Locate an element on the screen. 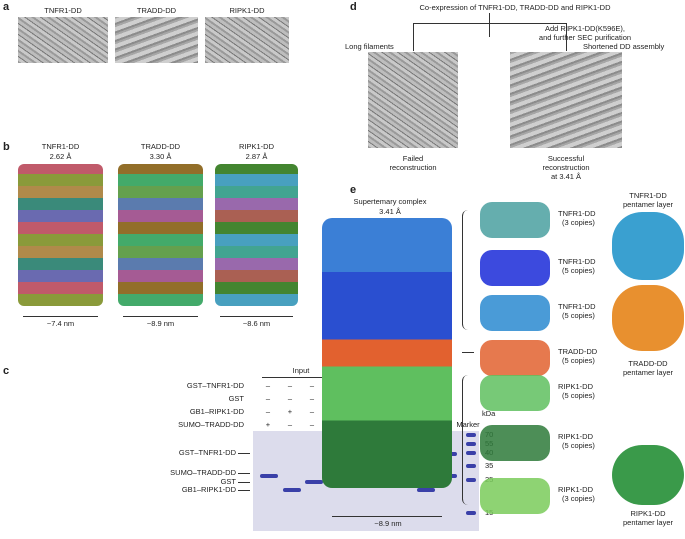 This screenshot has width=685, height=539. arrow is located at coordinates (468, 352).